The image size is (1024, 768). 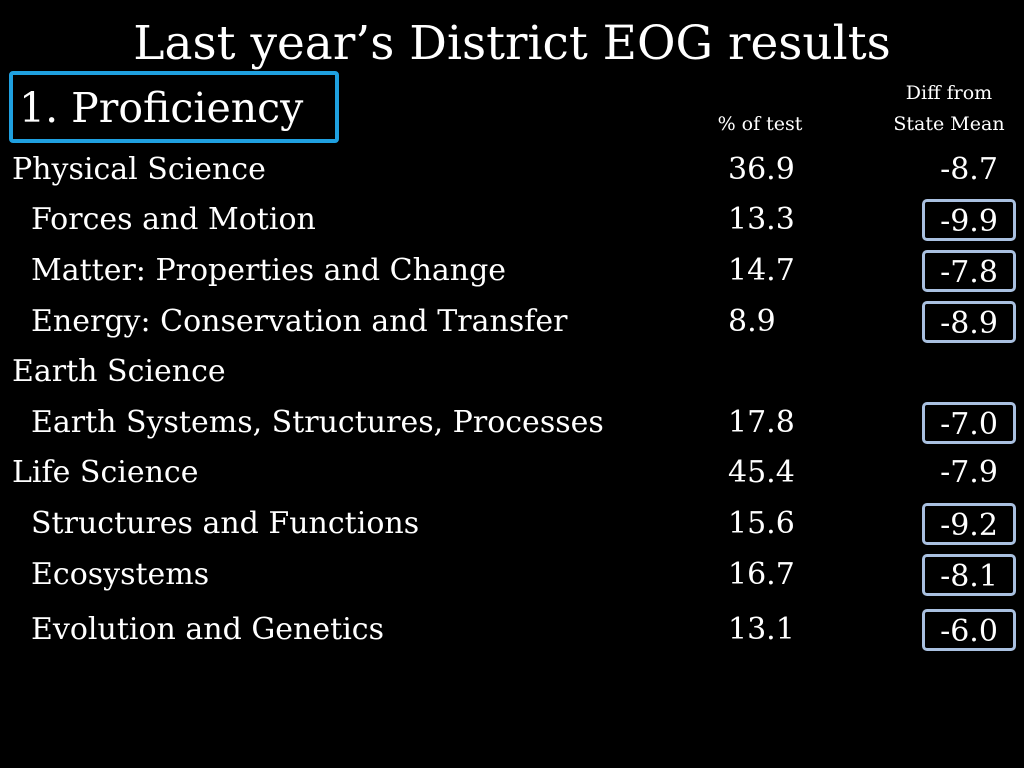 I want to click on table-row: Physical Science 36.9 -8.7, so click(x=512, y=170).